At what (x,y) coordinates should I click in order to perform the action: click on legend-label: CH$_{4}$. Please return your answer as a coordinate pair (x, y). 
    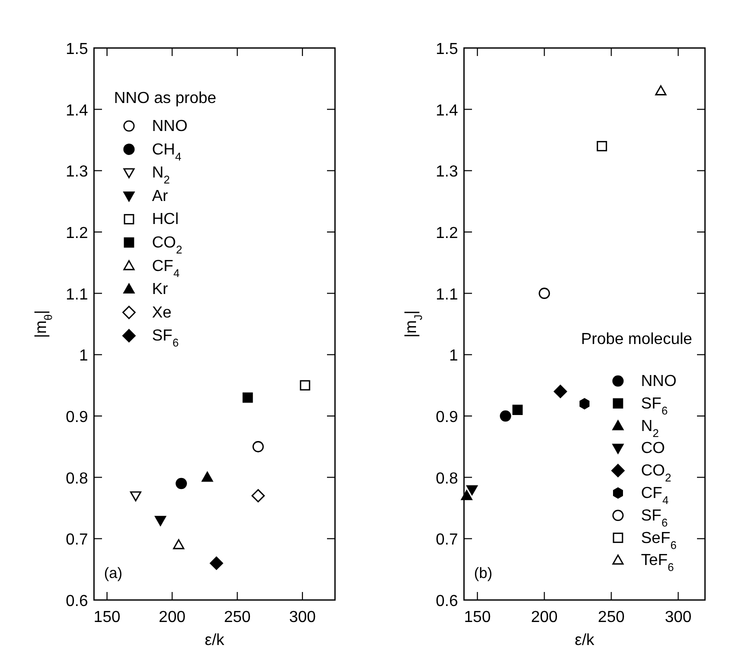
    Looking at the image, I should click on (167, 152).